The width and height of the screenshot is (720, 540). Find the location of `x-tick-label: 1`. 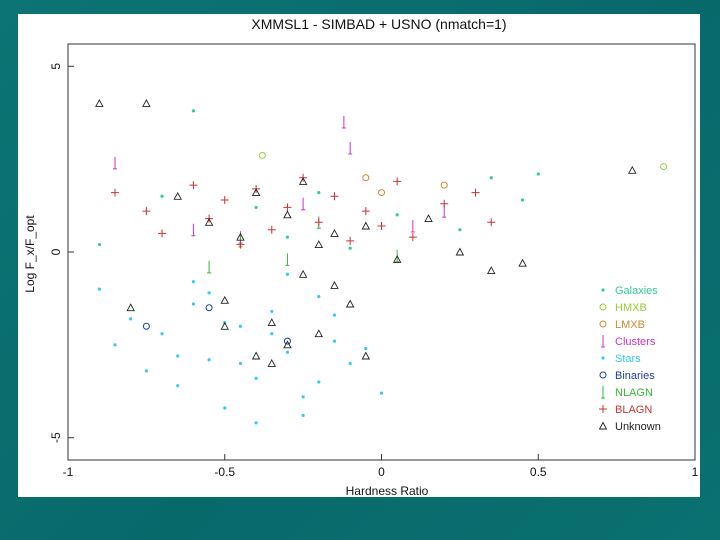

x-tick-label: 1 is located at coordinates (695, 472).